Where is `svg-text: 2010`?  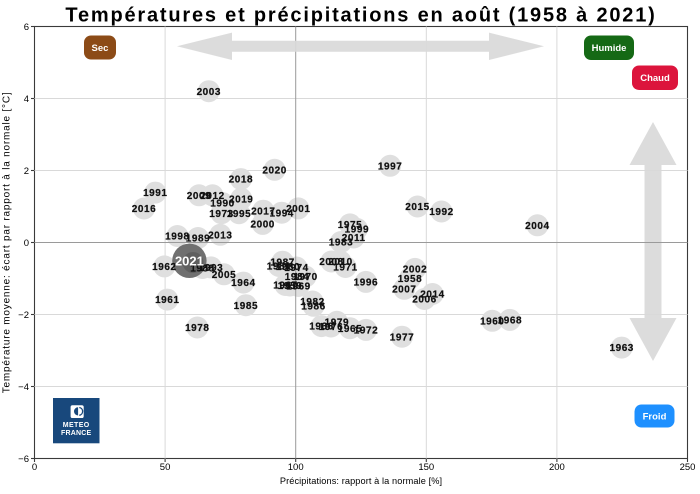 svg-text: 2010 is located at coordinates (340, 262).